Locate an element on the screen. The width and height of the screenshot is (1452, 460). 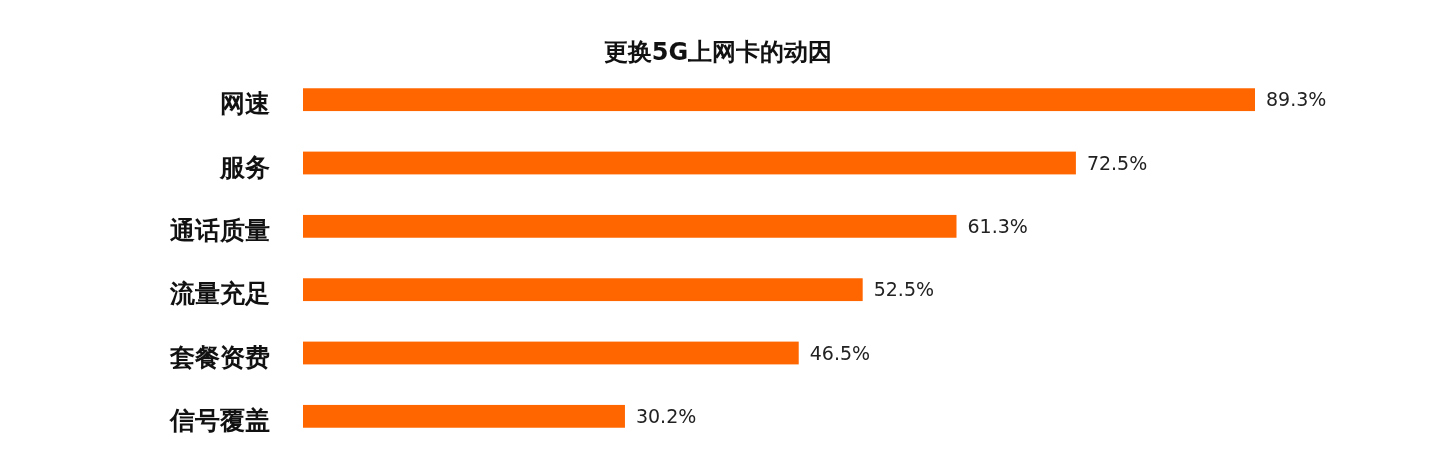
data-label: 52.5% is located at coordinates (904, 289).